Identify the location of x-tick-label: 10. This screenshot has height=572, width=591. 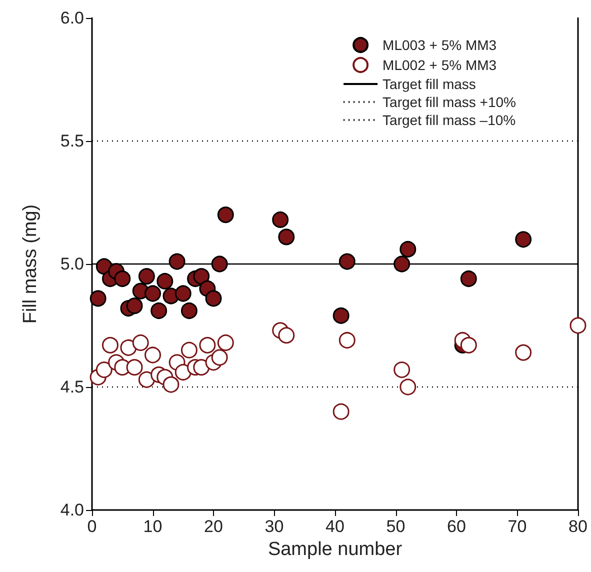
(152, 526).